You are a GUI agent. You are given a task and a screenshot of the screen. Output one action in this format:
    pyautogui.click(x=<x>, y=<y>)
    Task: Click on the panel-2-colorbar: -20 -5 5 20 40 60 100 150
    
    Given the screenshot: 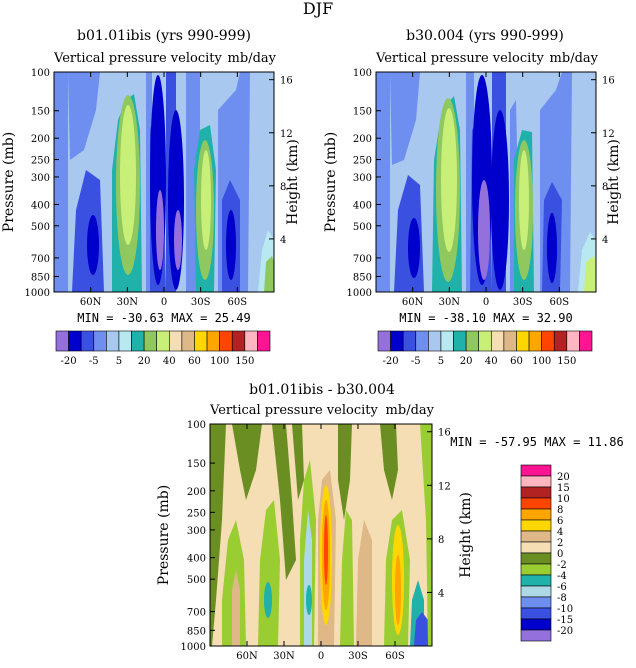 What is the action you would take?
    pyautogui.click(x=485, y=348)
    